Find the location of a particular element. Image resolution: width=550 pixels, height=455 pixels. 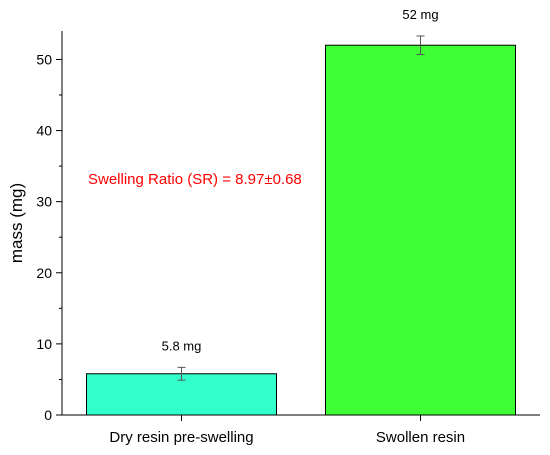

y-tick-label: 10 is located at coordinates (44, 344).